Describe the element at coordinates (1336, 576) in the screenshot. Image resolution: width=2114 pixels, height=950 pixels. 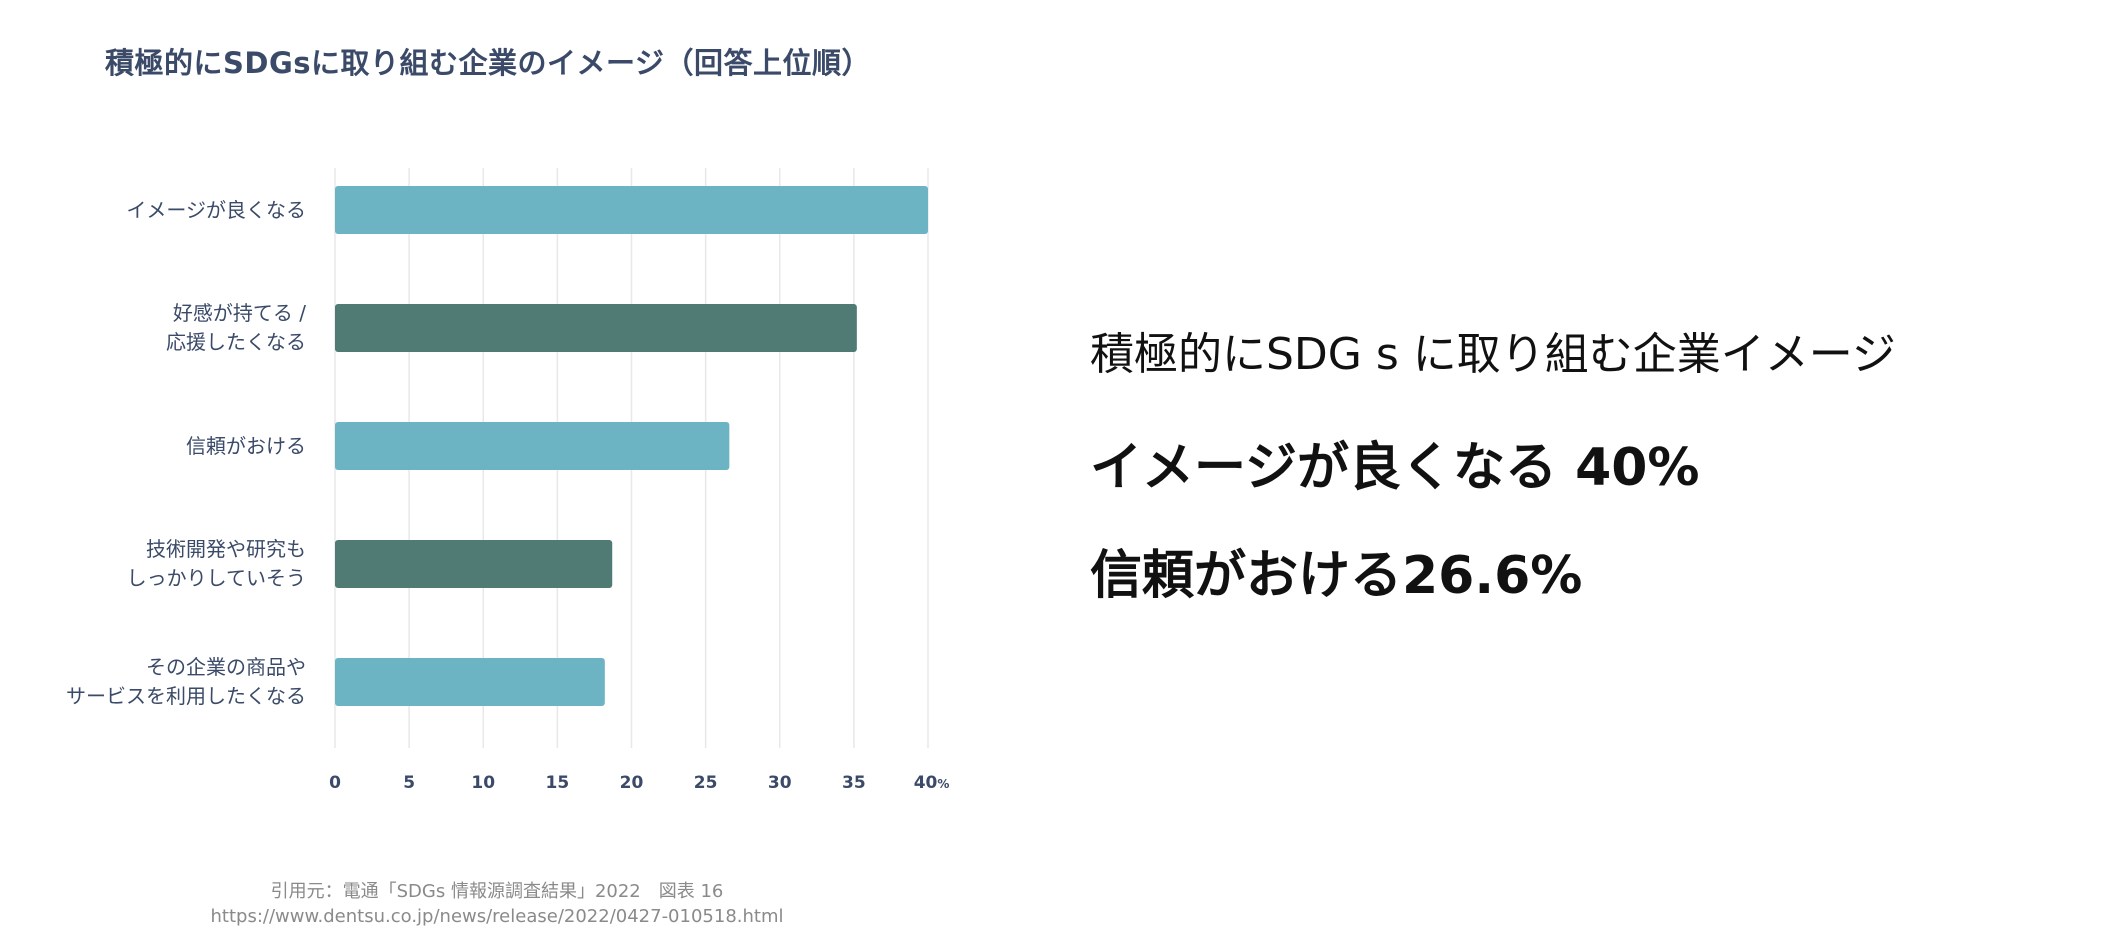
I see `summary-trustworthy: 信頼がおける26.6%` at that location.